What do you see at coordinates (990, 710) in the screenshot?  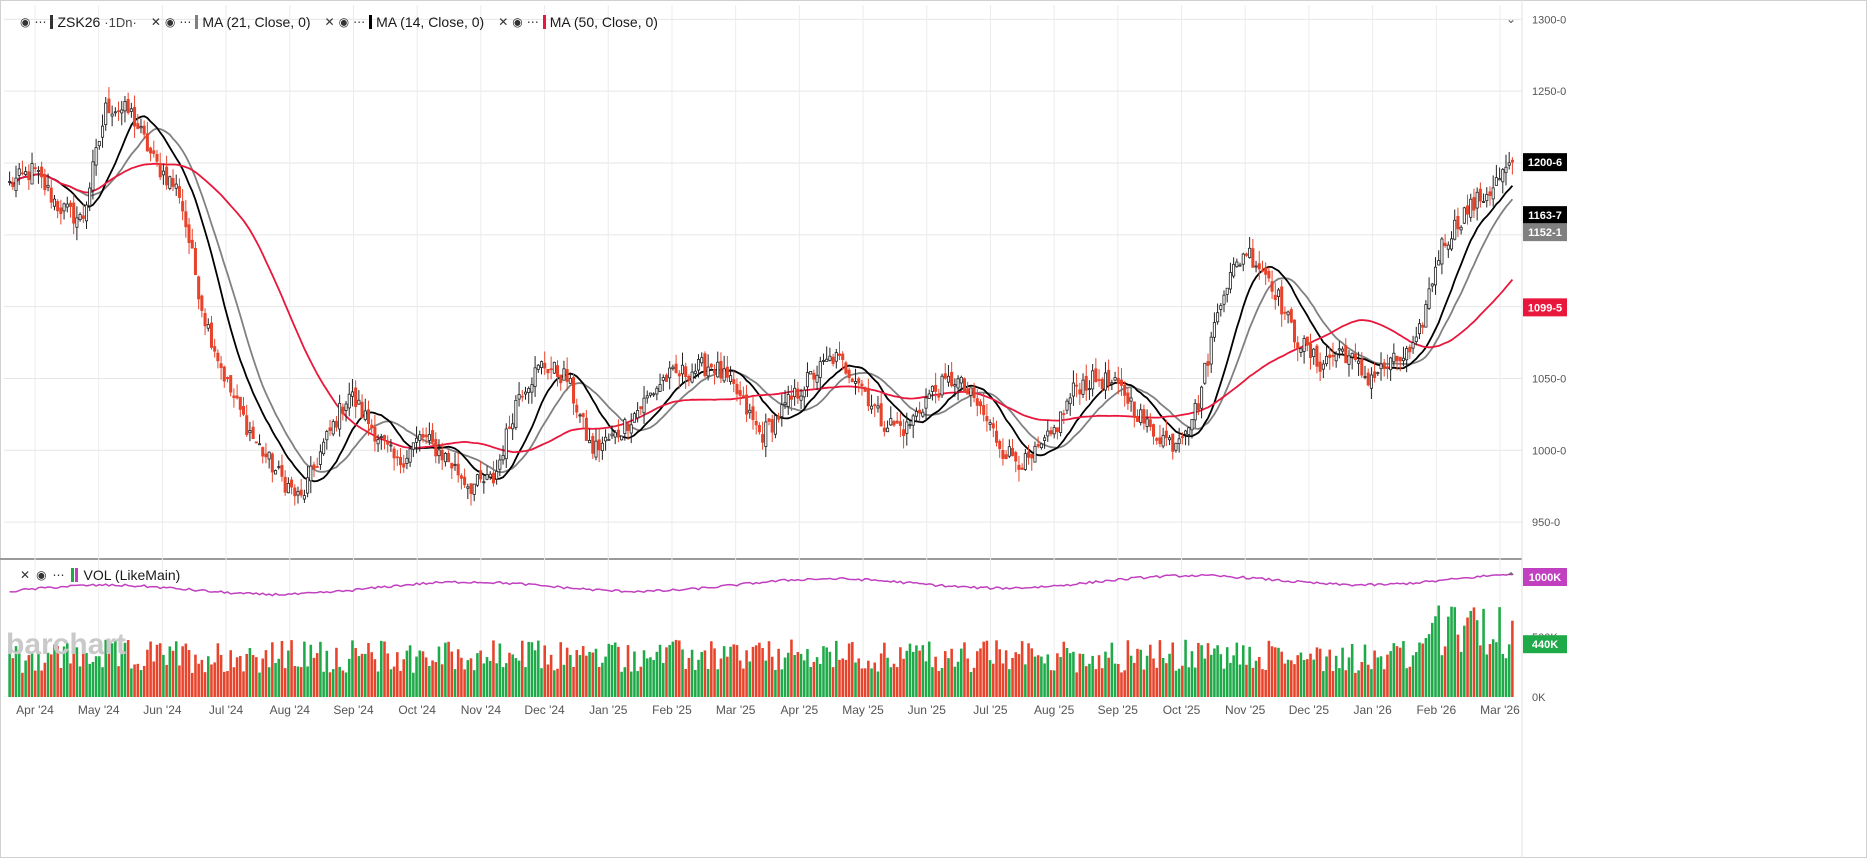 I see `time-tick-label: Jul '25` at bounding box center [990, 710].